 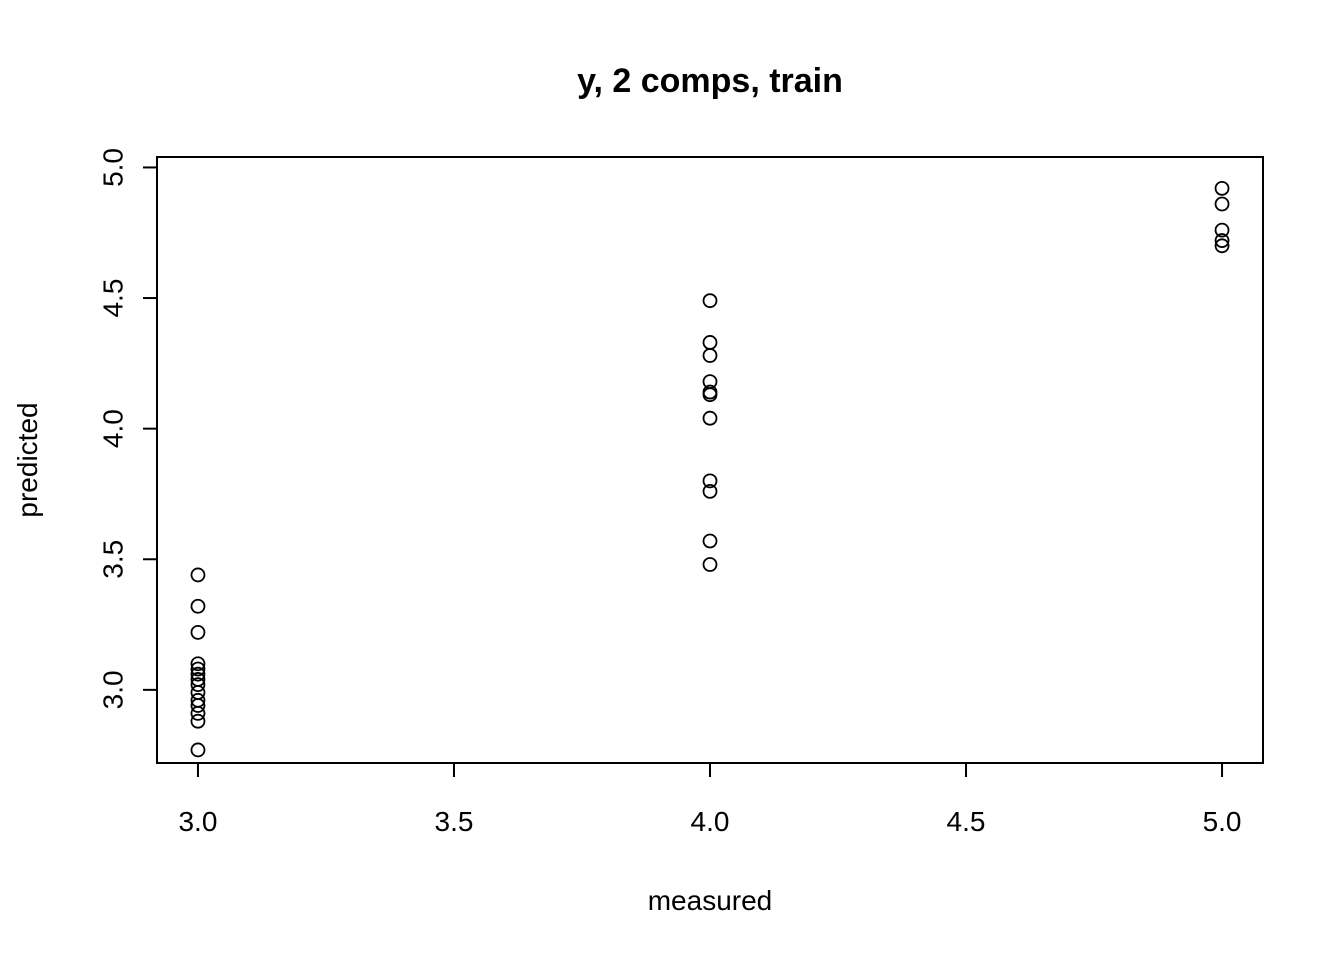 I want to click on x-tick-label: 3.5, so click(x=454, y=821).